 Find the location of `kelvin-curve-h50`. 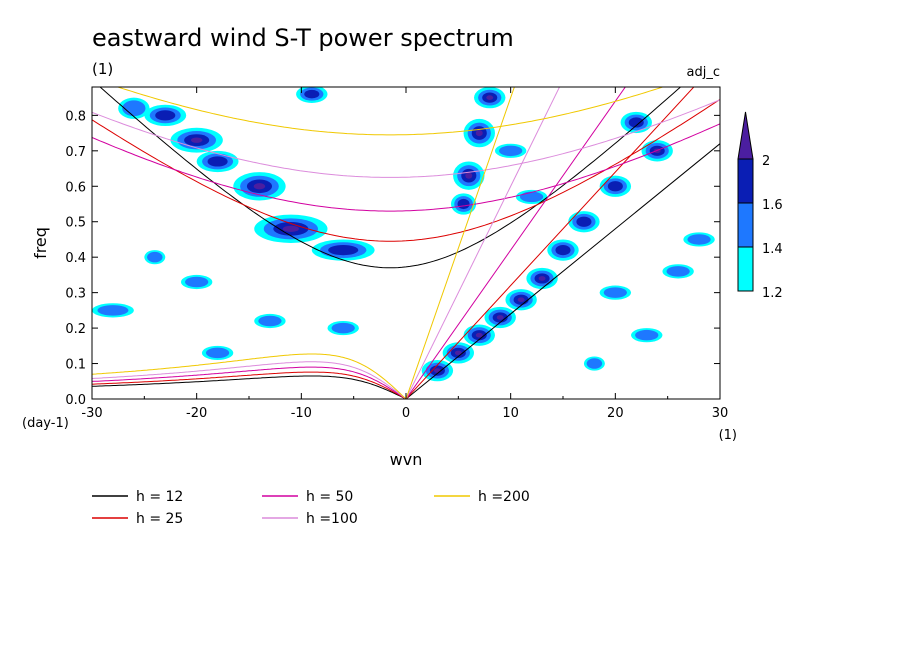

kelvin-curve-h50 is located at coordinates (515, 243).